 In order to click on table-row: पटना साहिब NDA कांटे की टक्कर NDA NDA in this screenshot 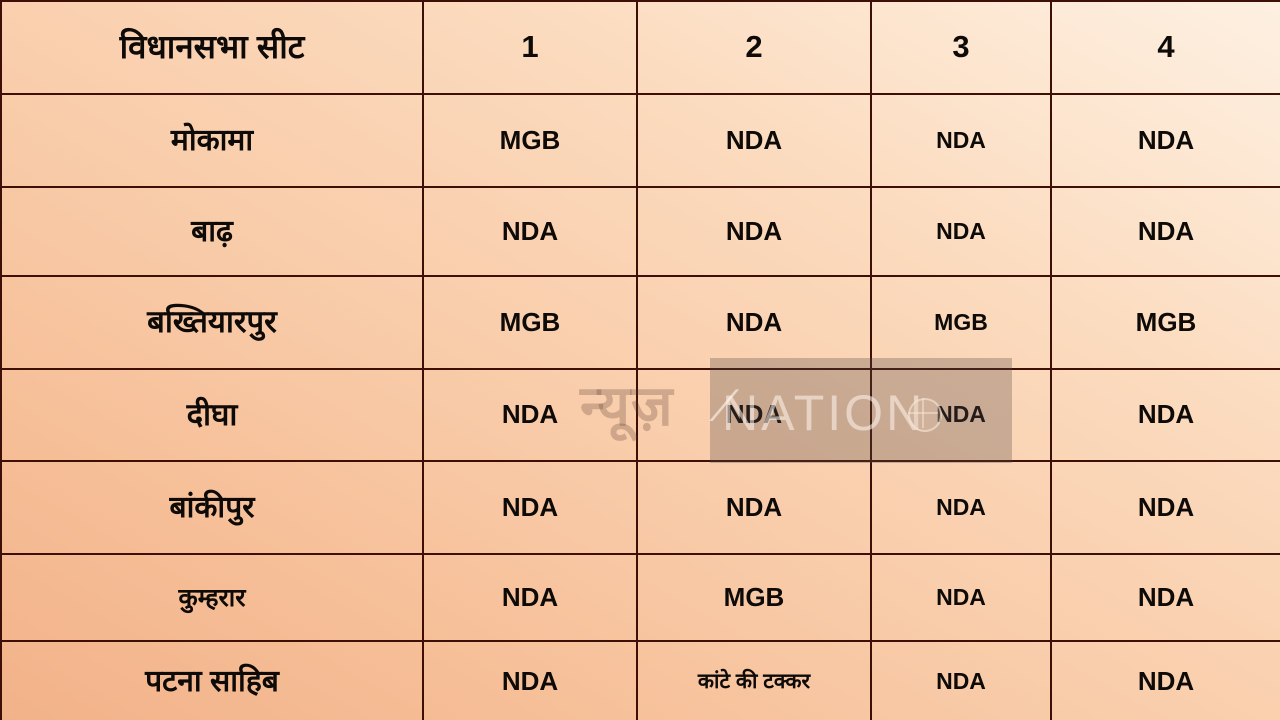, I will do `click(640, 680)`.